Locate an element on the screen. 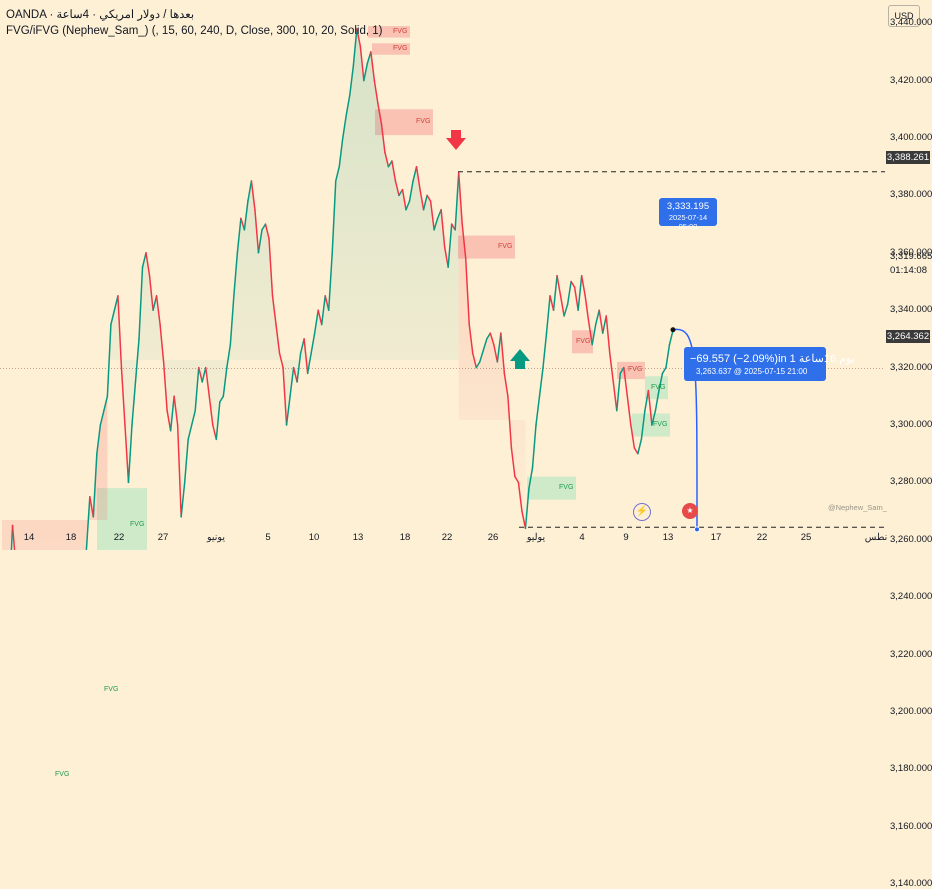  us-flag-icon: ★ is located at coordinates (690, 511).